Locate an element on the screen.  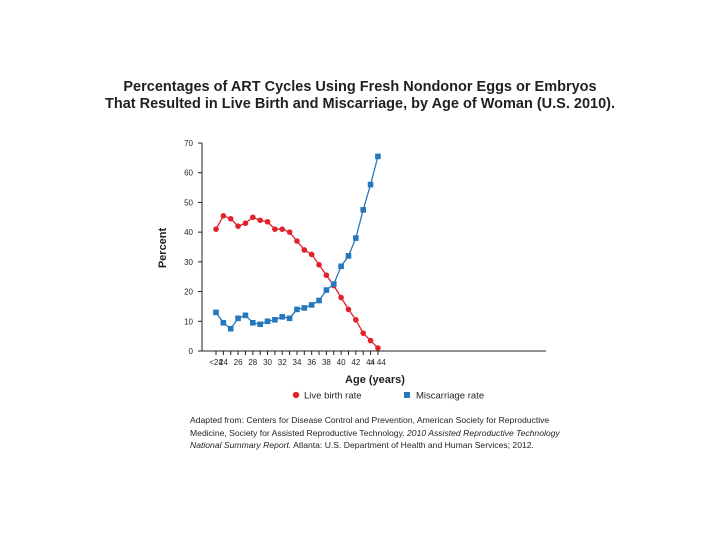
x-tick-label: 24 is located at coordinates (223, 362).